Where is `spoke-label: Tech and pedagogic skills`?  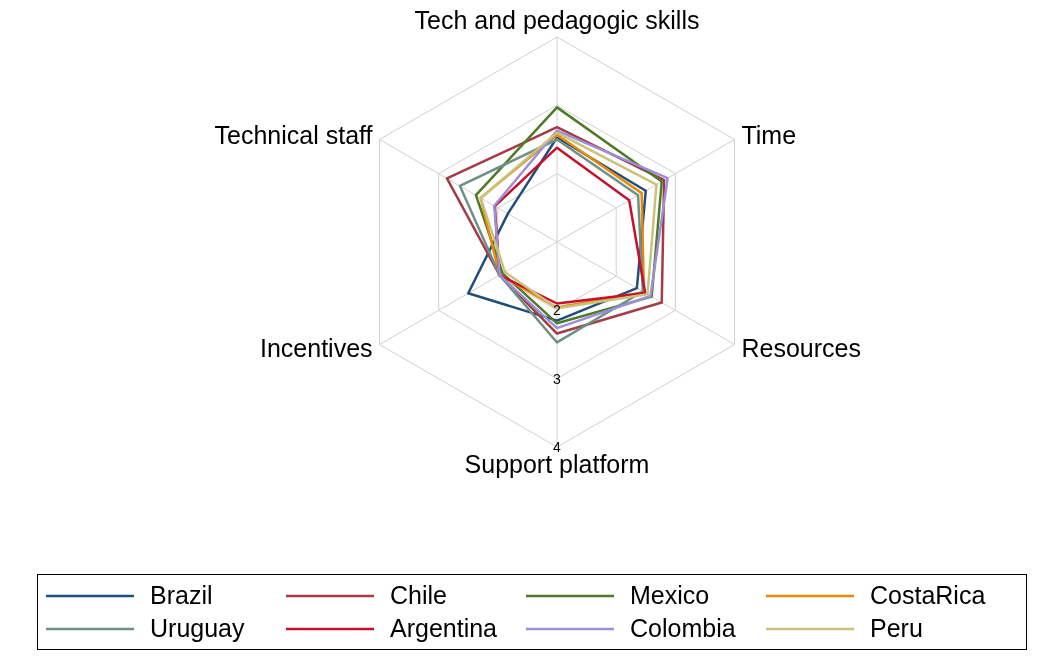
spoke-label: Tech and pedagogic skills is located at coordinates (557, 20).